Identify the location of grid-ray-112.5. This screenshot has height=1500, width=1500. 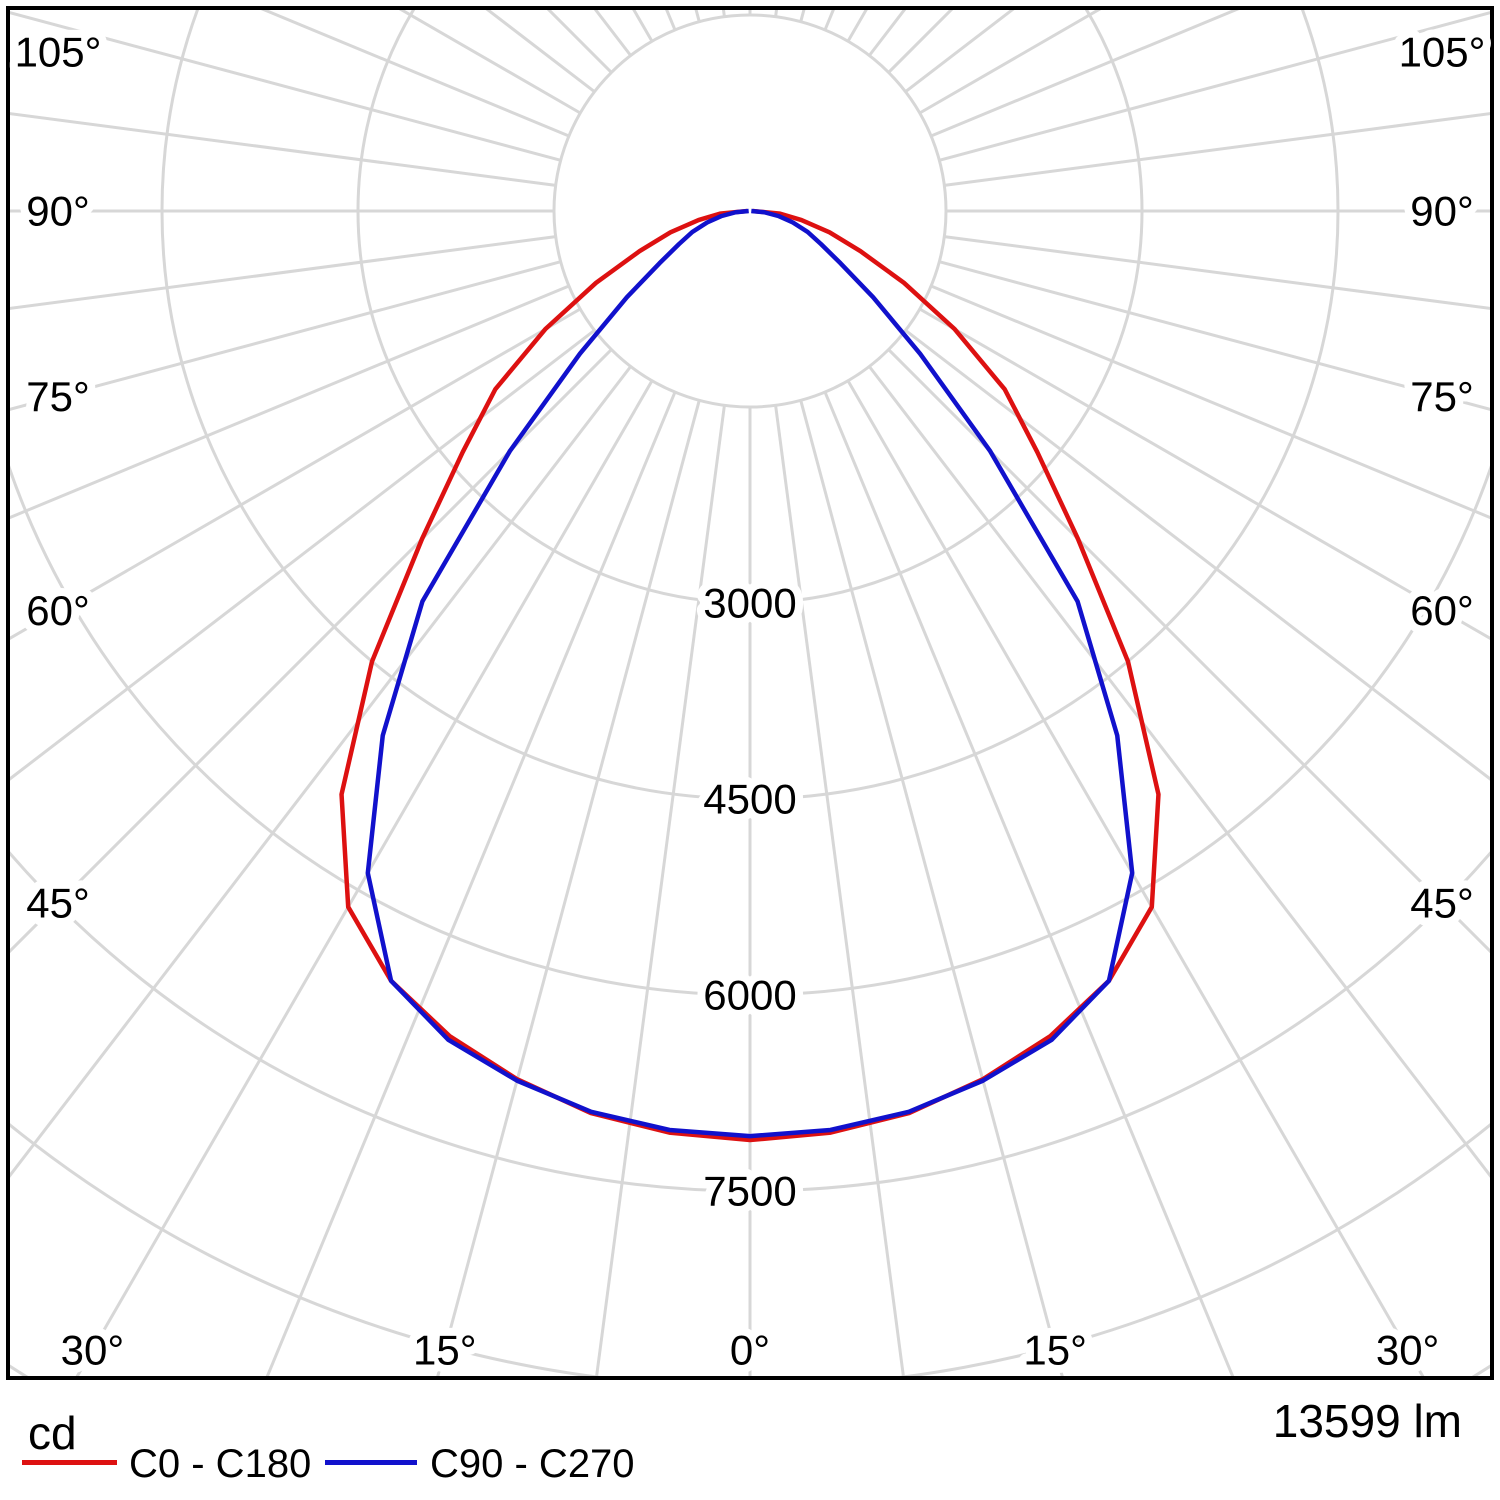
(1085, 74).